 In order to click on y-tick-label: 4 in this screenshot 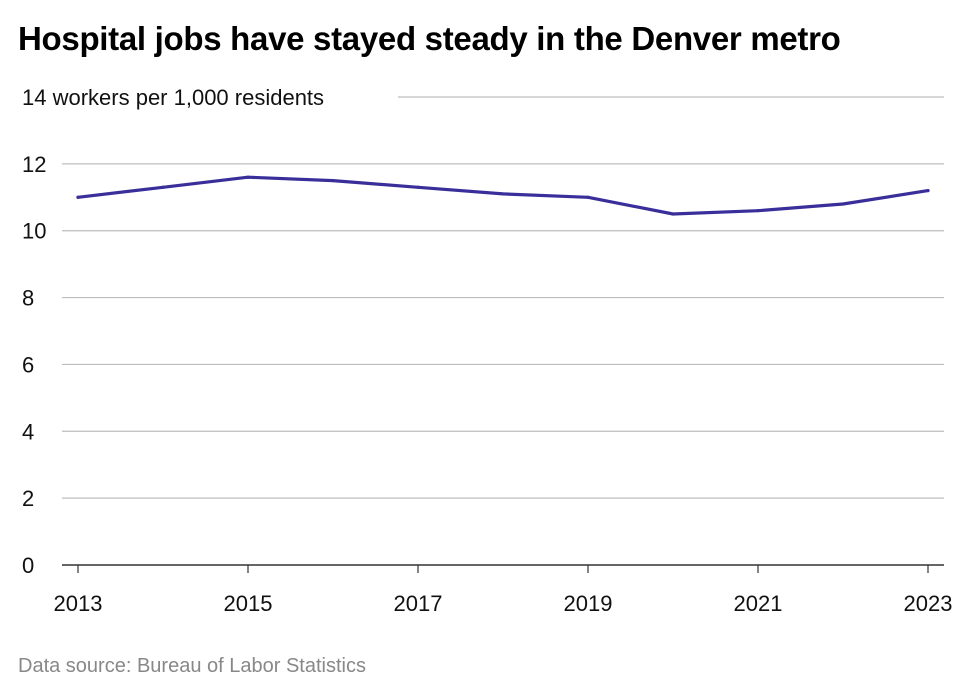, I will do `click(28, 431)`.